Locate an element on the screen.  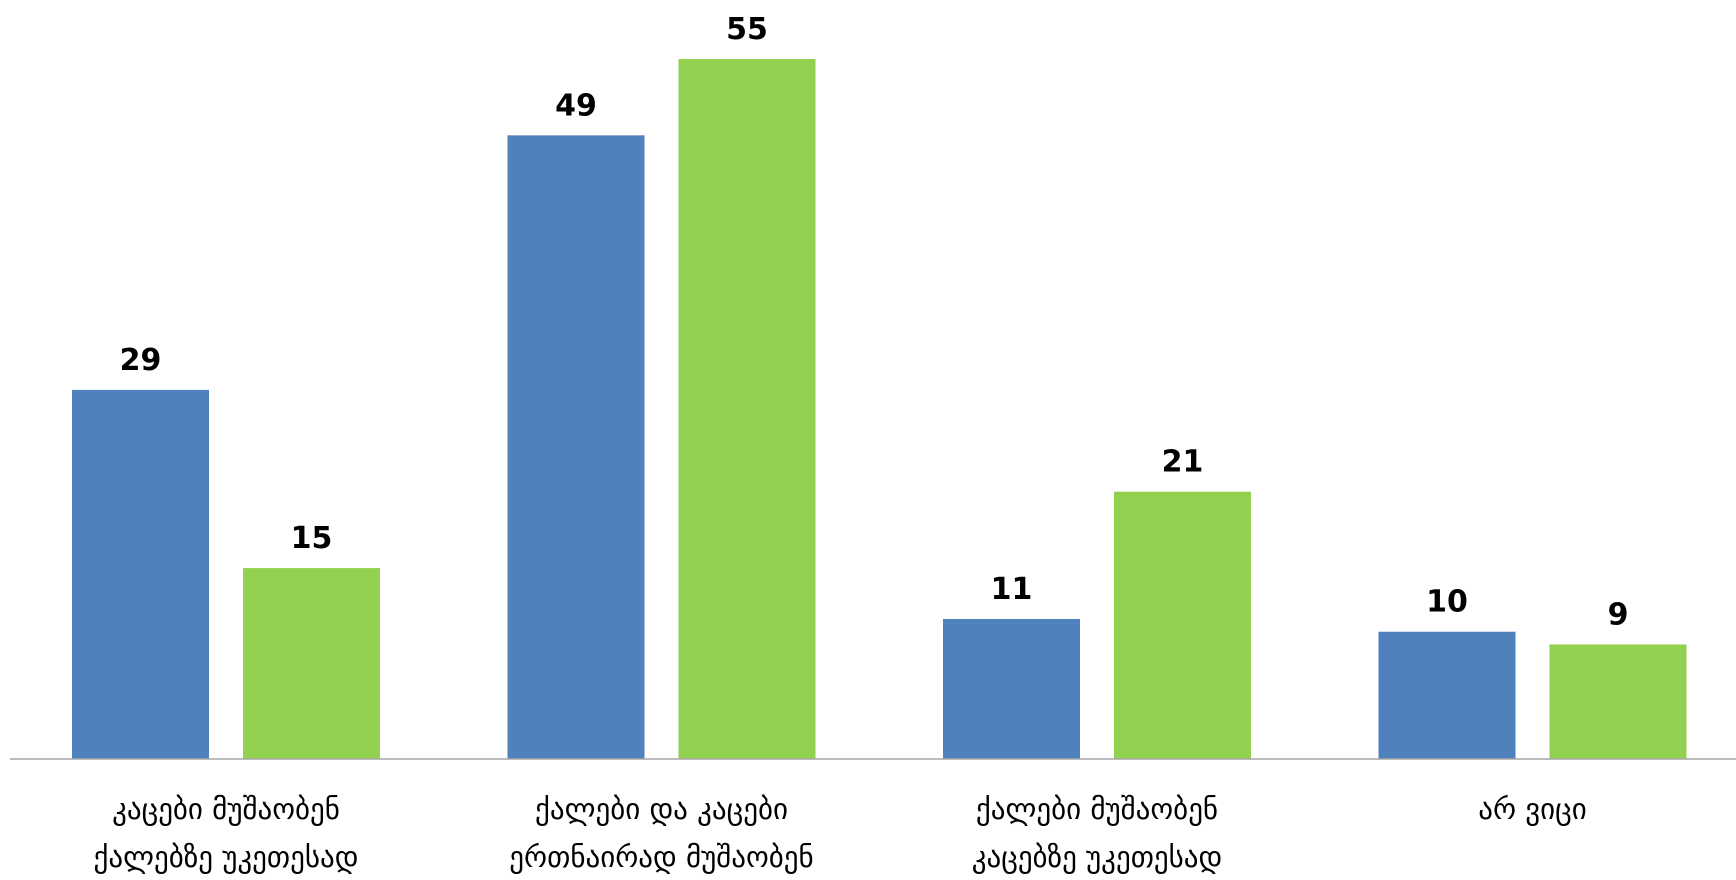
bar-s1-c2 is located at coordinates (1182, 625).